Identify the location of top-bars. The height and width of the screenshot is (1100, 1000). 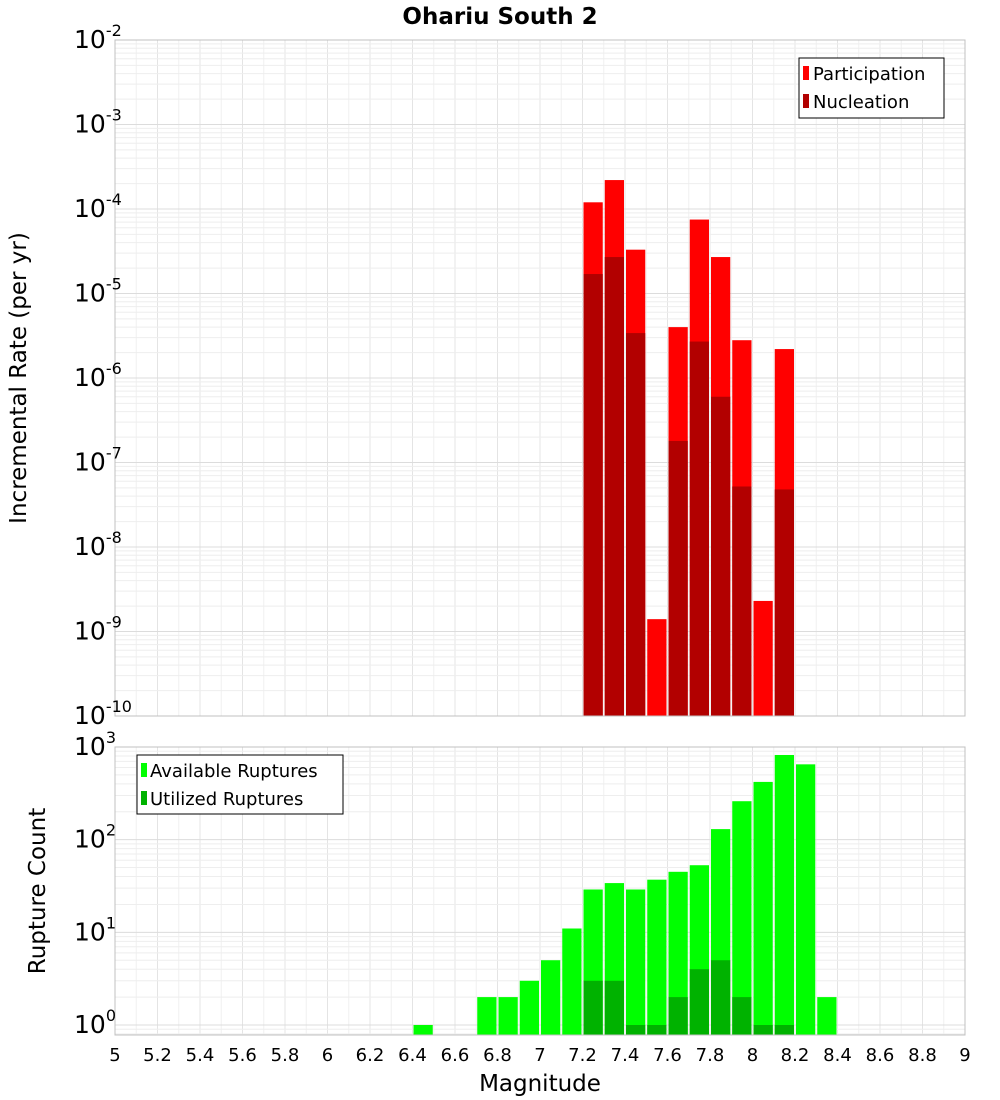
(688, 448).